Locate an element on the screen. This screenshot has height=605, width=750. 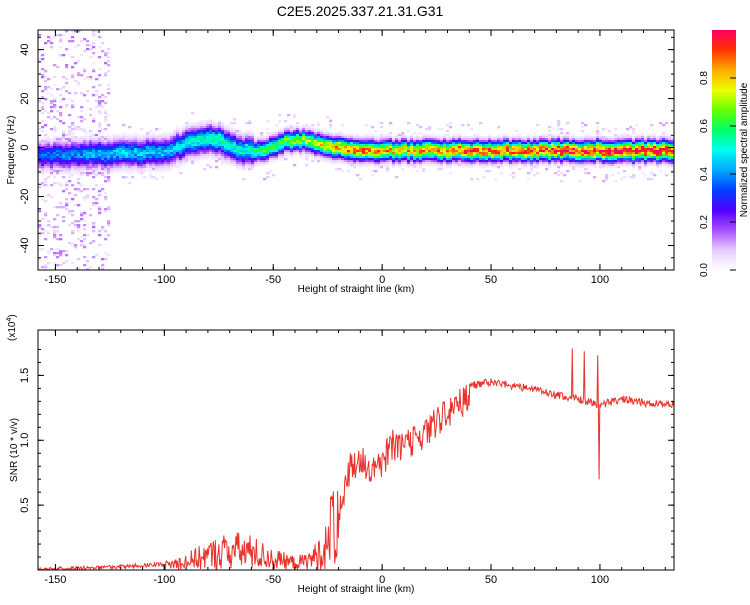
snr-x-tick-label: -150 is located at coordinates (55, 580).